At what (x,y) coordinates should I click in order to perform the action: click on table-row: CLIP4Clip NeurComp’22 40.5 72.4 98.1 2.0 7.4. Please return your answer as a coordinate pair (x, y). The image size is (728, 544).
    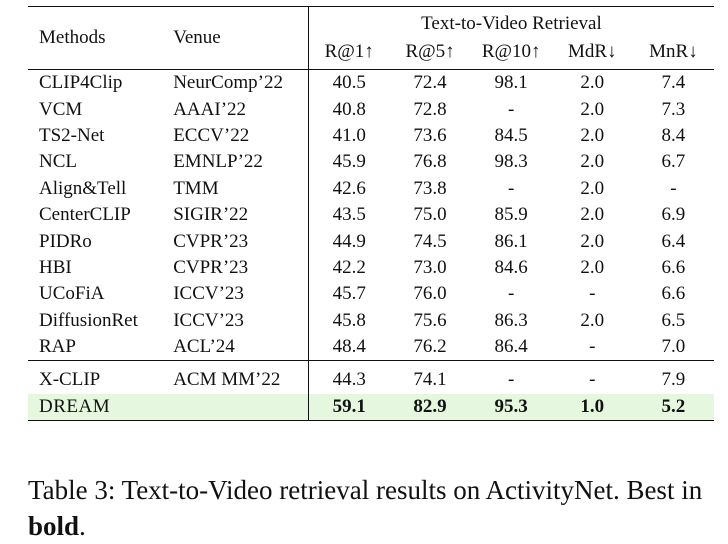
    Looking at the image, I should click on (371, 83).